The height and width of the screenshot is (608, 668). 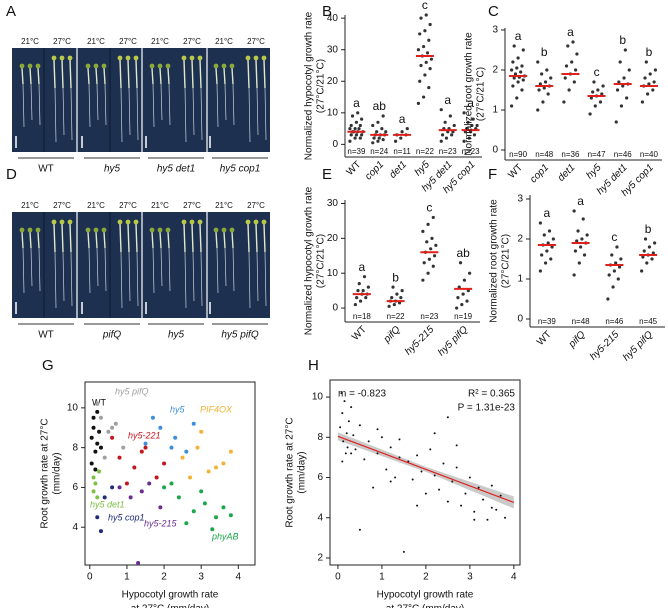 What do you see at coordinates (333, 238) in the screenshot?
I see `y-tick-label: 20` at bounding box center [333, 238].